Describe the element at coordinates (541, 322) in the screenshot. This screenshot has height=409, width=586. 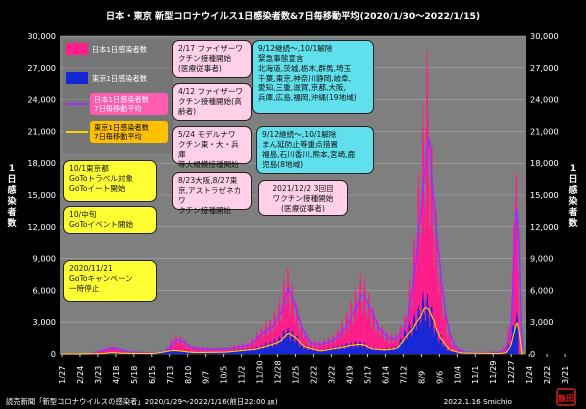
I see `y-tick-label-right: 3,000` at that location.